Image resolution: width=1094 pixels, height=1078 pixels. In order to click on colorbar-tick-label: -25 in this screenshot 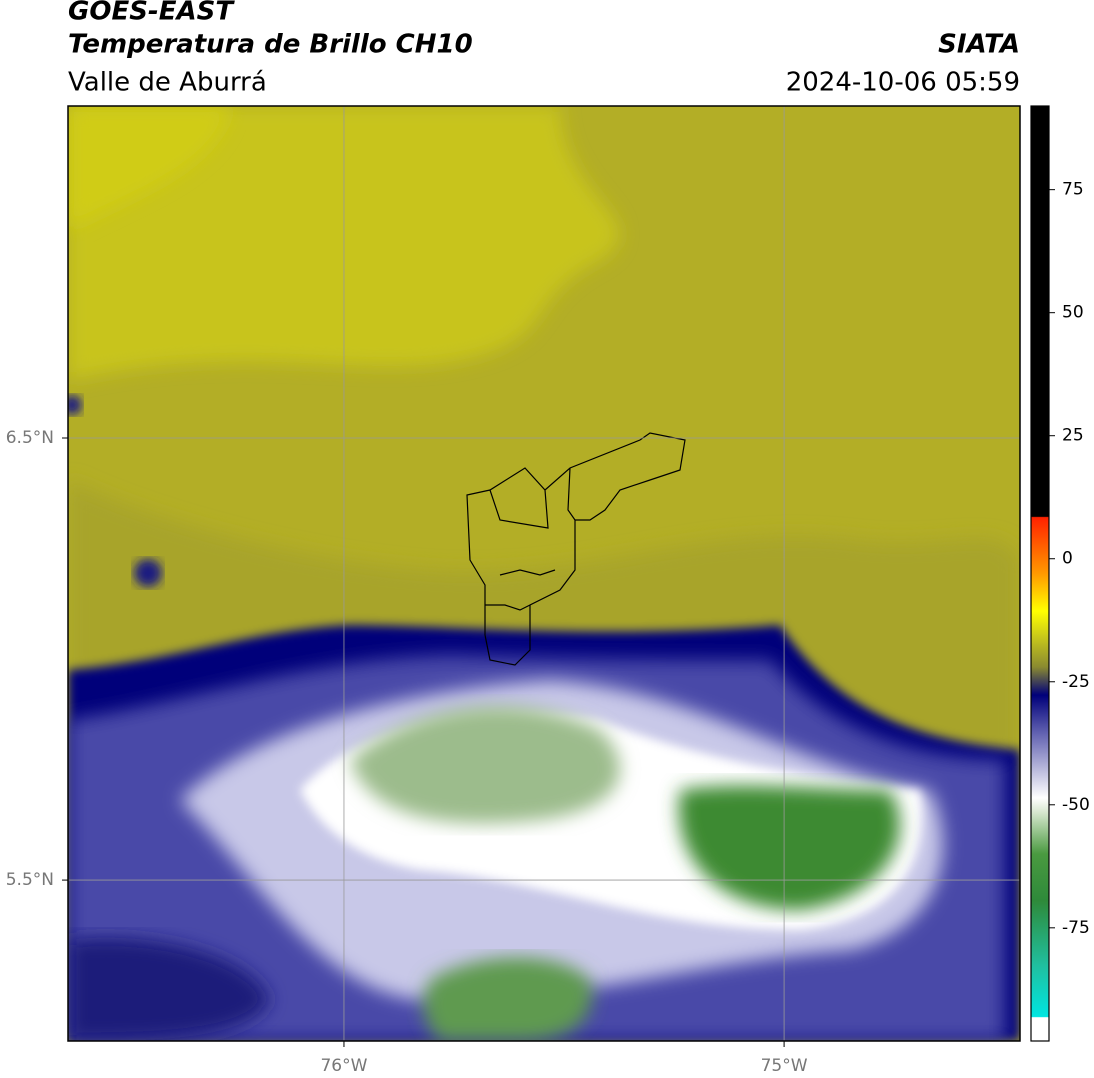, I will do `click(1076, 682)`.